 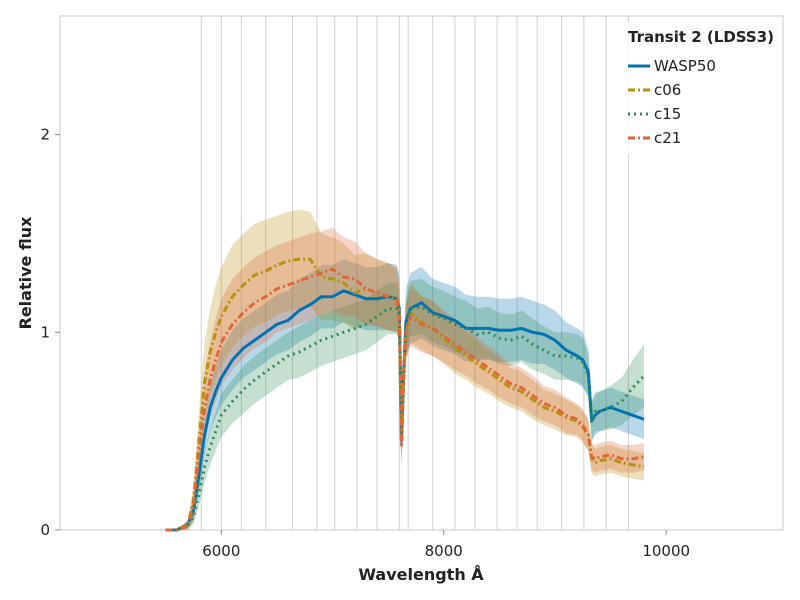 I want to click on y-tick-label: 1, so click(x=45, y=332).